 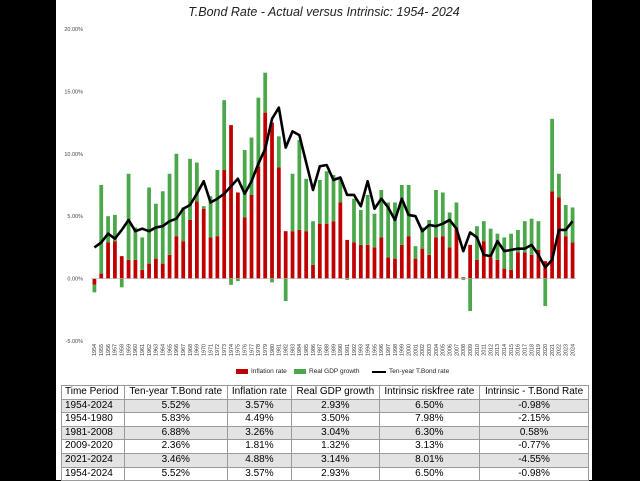 What do you see at coordinates (116, 350) in the screenshot?
I see `x-tick-label: 1957` at bounding box center [116, 350].